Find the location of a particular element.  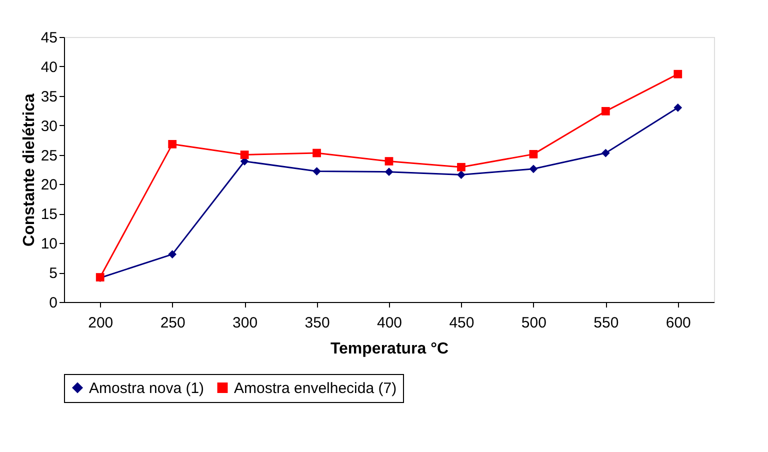

x-tick-label: 450 is located at coordinates (461, 323).